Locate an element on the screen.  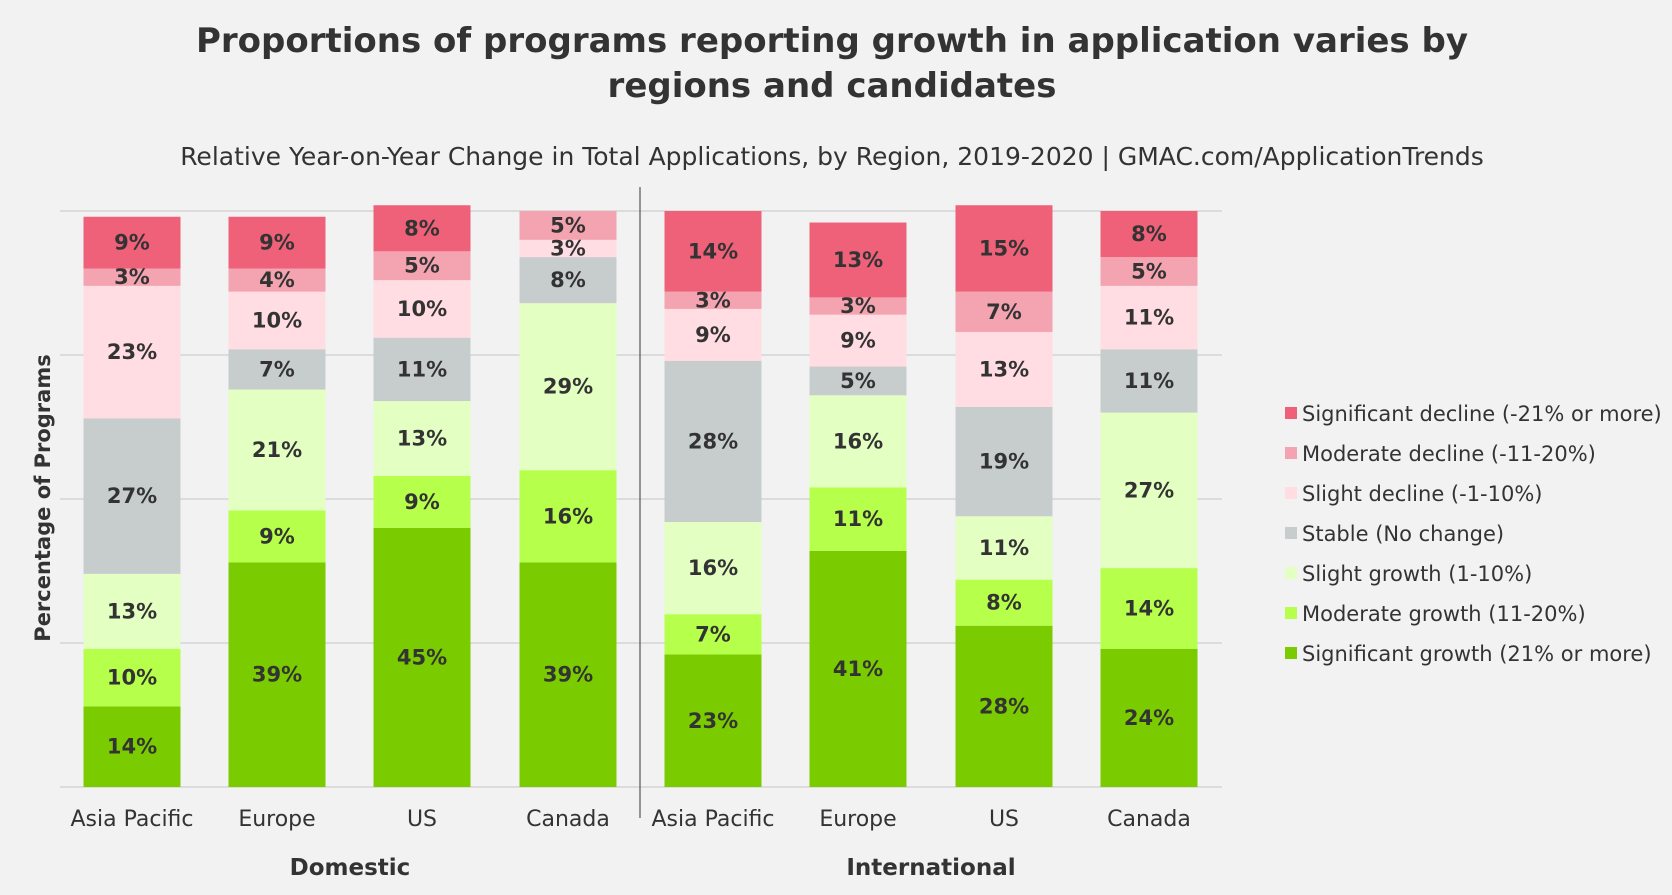
chart-title-line-2: regions and candidates is located at coordinates (832, 86).